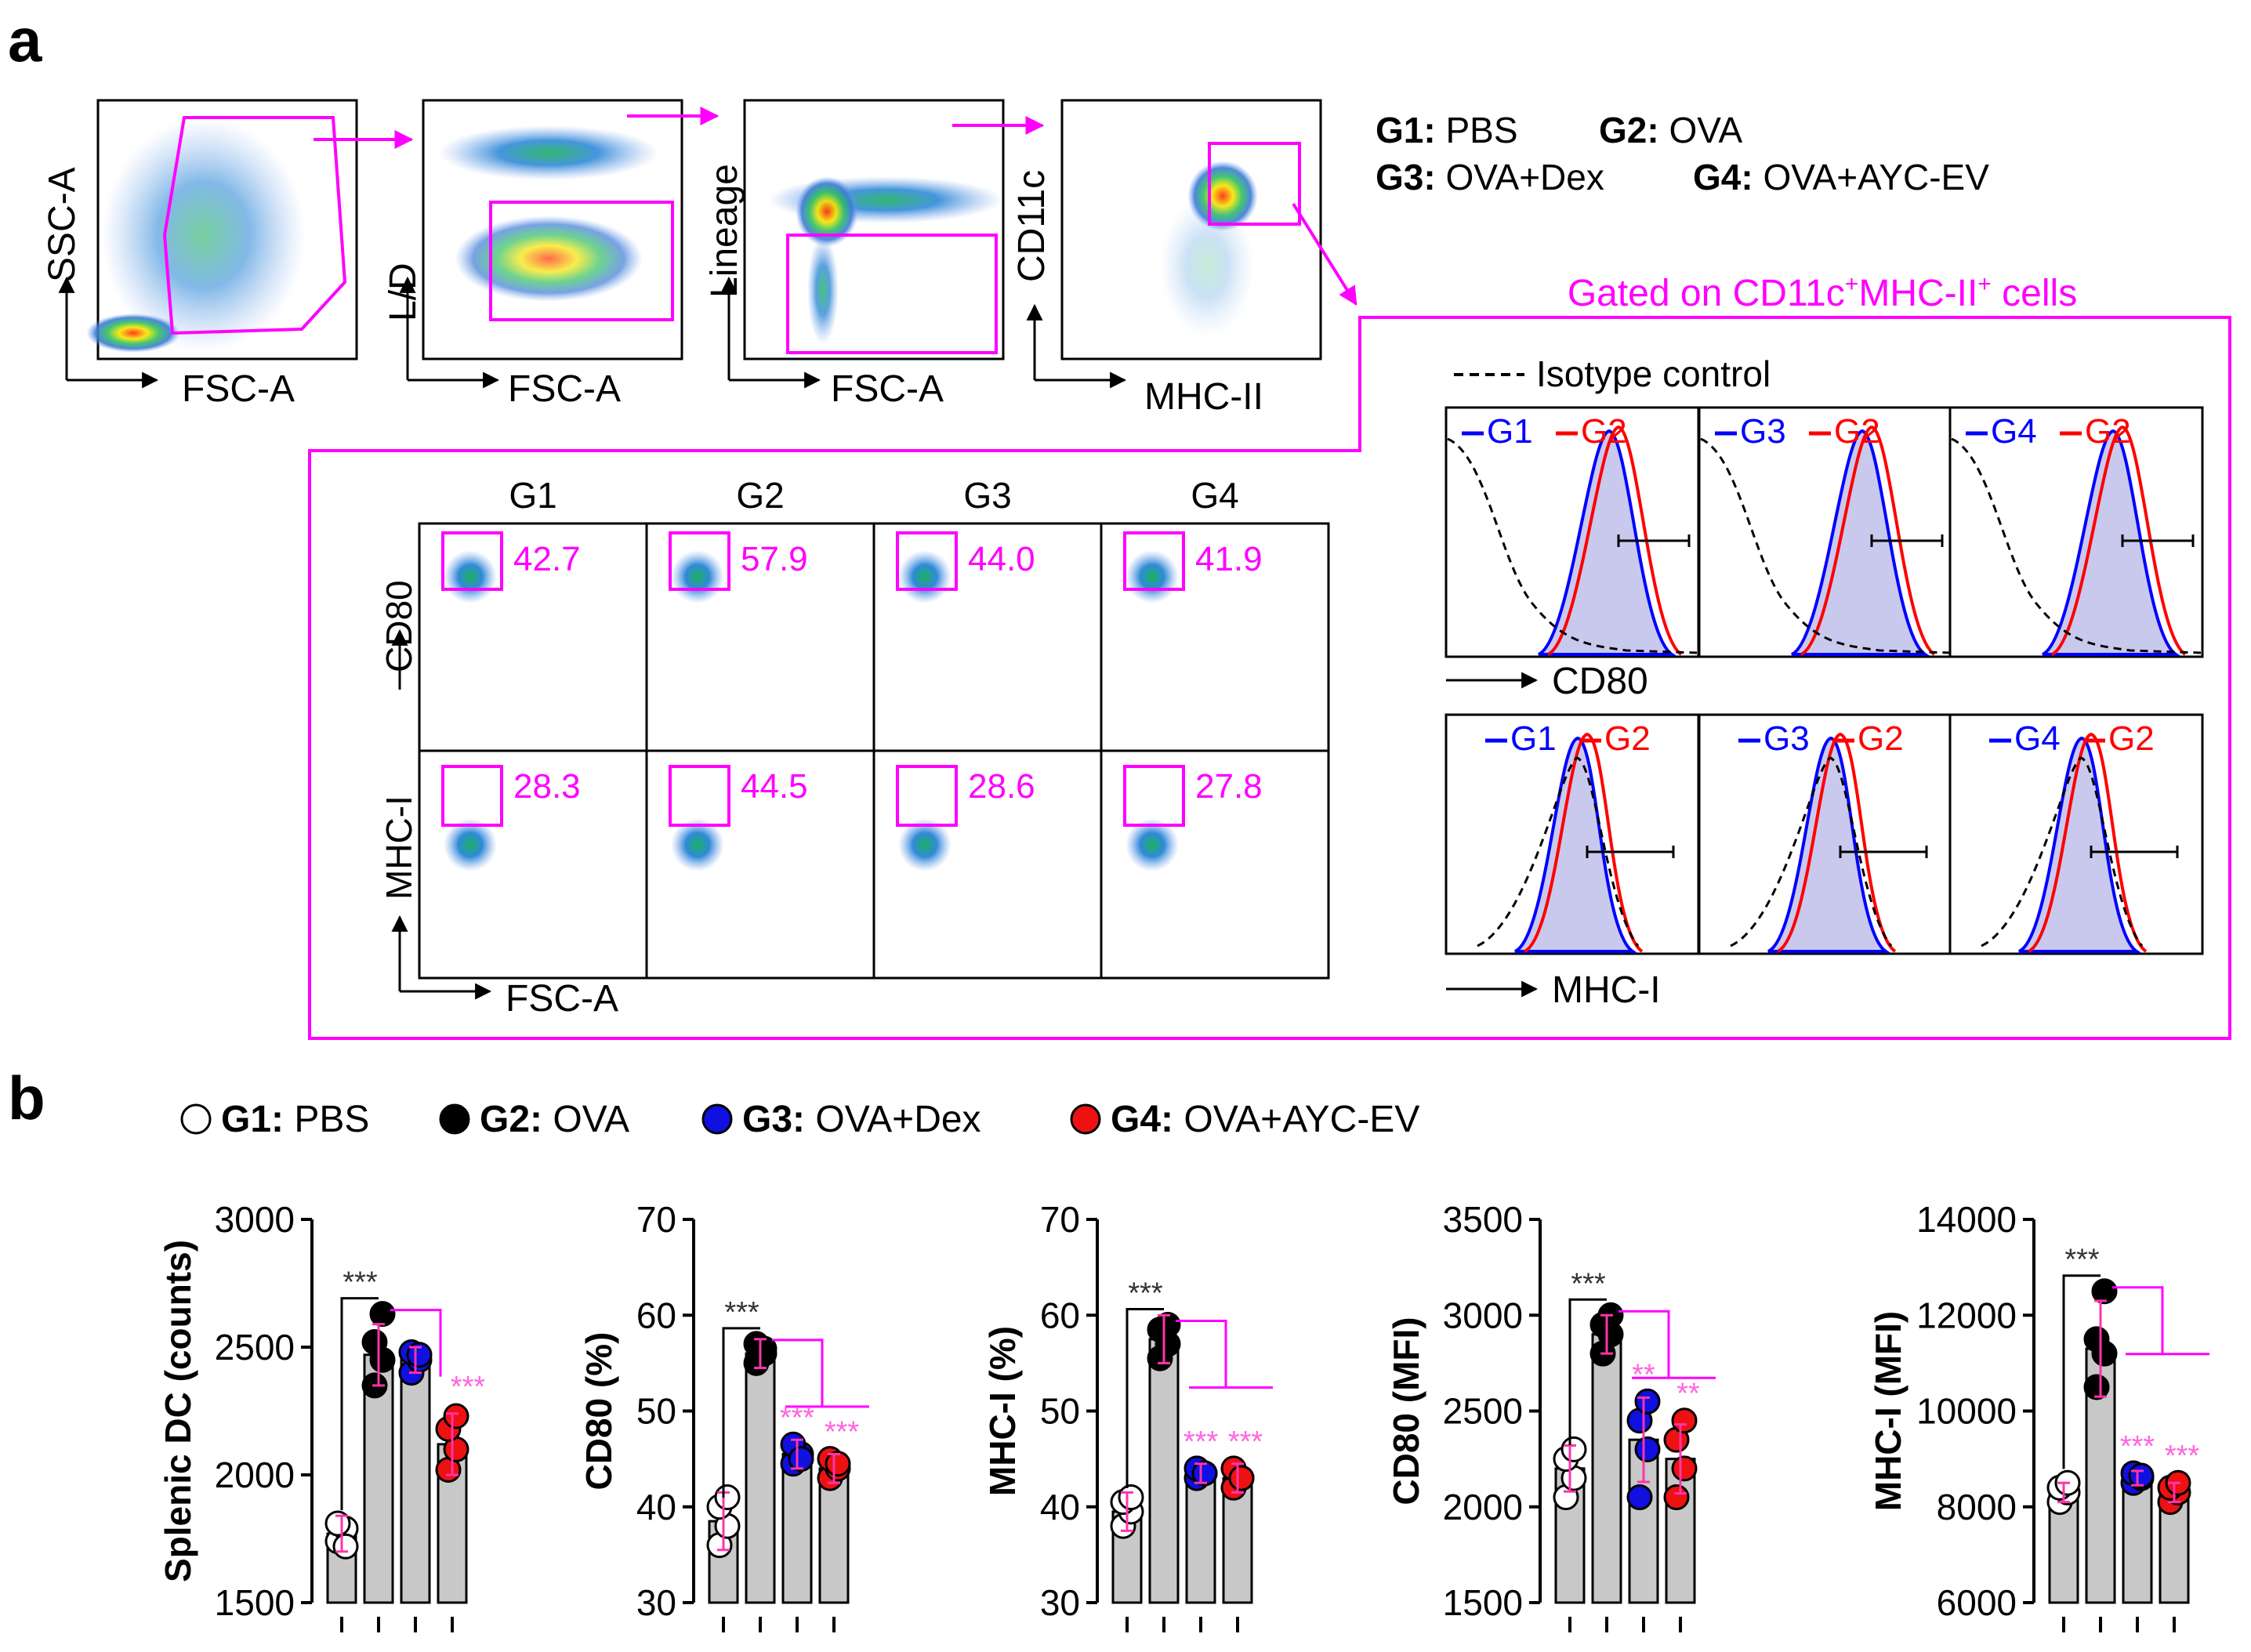 The height and width of the screenshot is (1652, 2251). I want to click on dot-plot-group-label-g2: G2, so click(760, 495).